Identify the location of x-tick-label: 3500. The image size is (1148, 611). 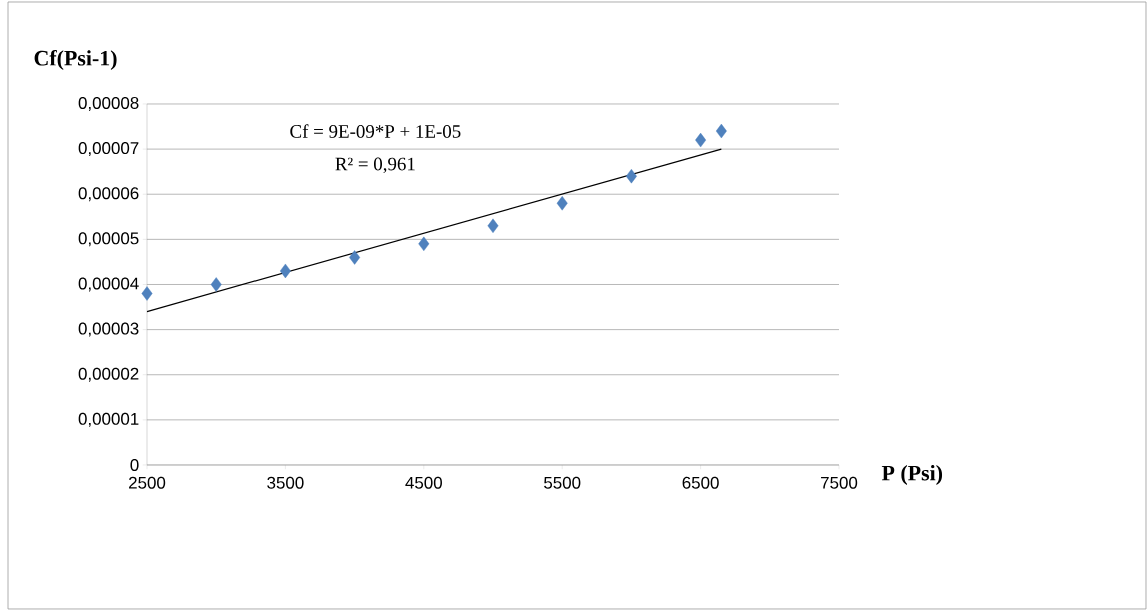
(285, 482).